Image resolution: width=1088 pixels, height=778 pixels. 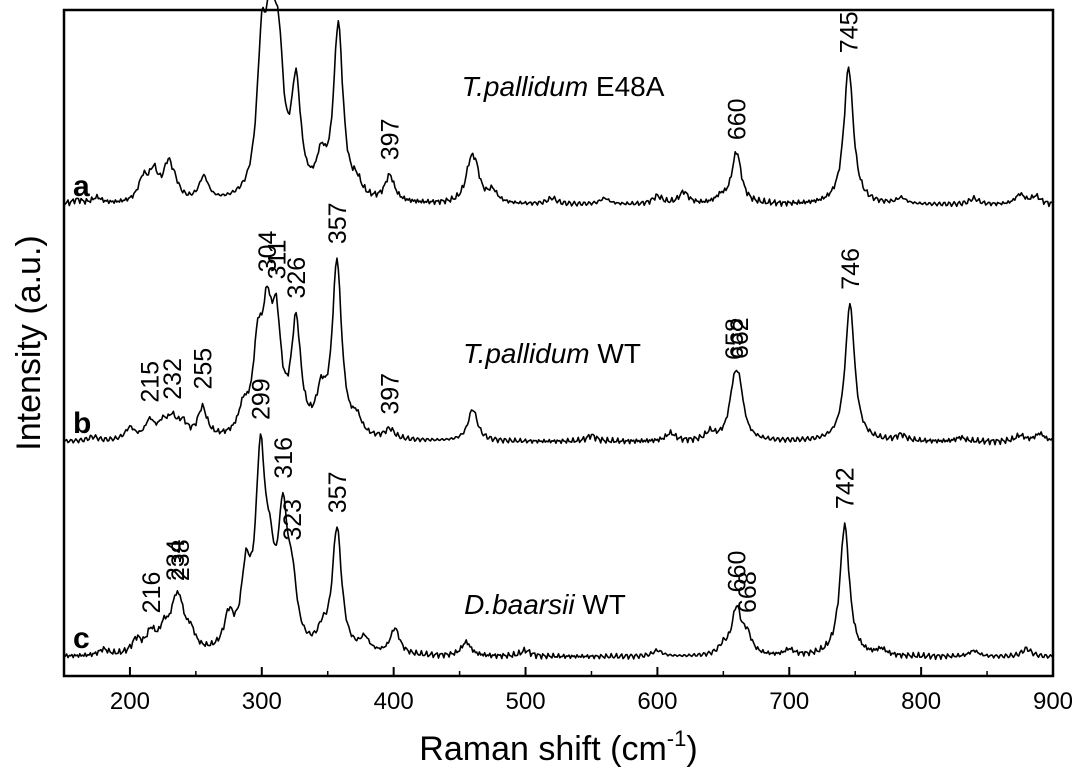 I want to click on peak-label: 745, so click(x=850, y=33).